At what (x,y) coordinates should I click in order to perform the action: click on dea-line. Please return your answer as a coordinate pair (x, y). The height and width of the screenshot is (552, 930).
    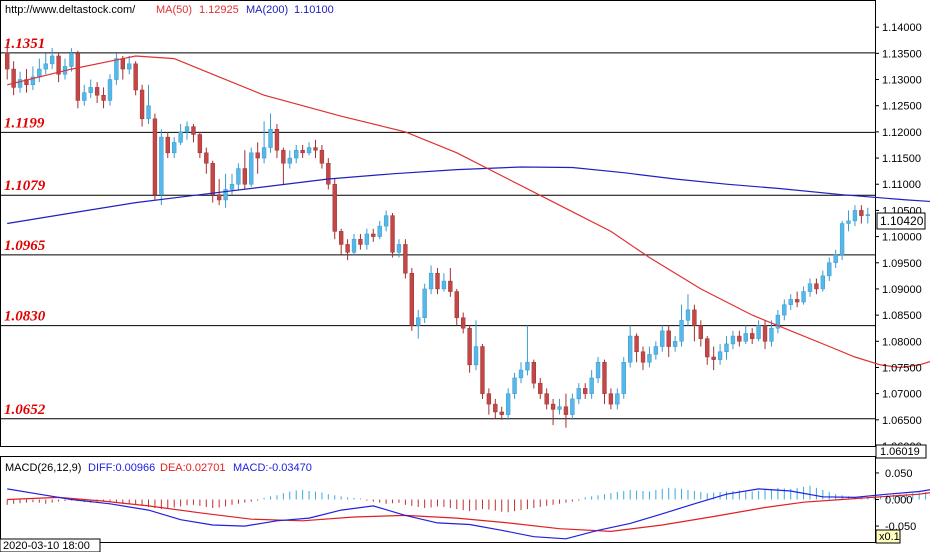
    Looking at the image, I should click on (468, 512).